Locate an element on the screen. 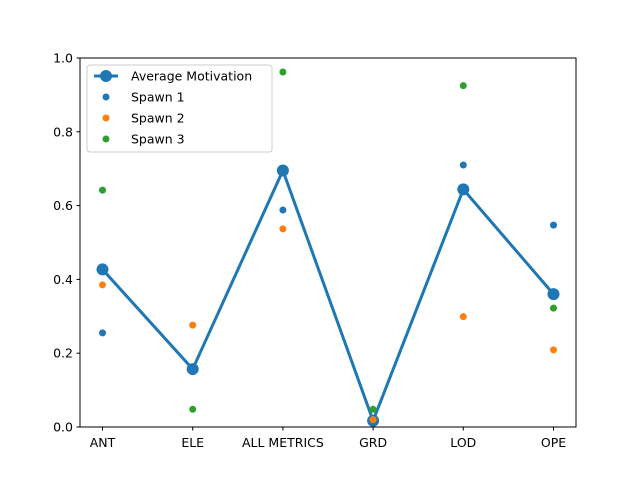 The height and width of the screenshot is (480, 640). legend-item: Spawn 3 is located at coordinates (143, 139).